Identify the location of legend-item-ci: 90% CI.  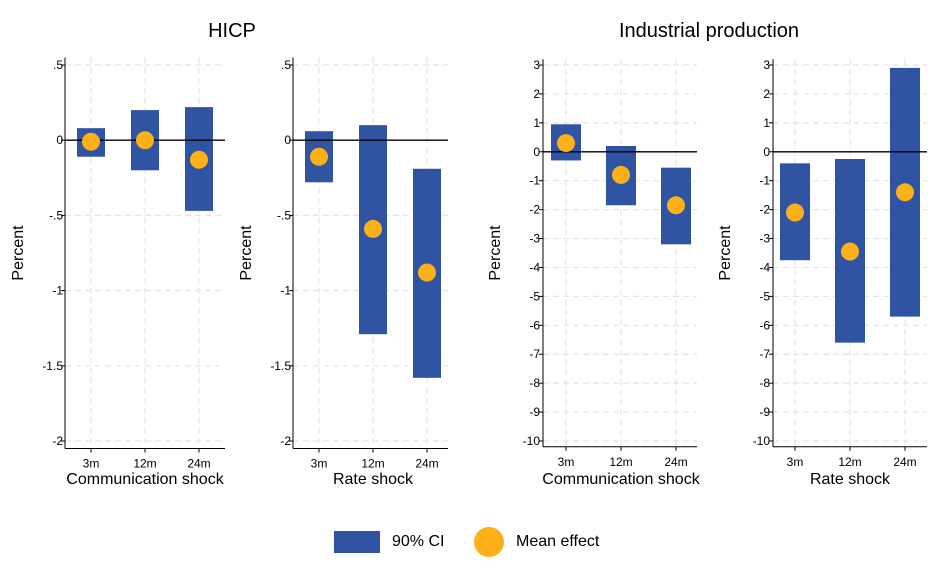
(389, 542).